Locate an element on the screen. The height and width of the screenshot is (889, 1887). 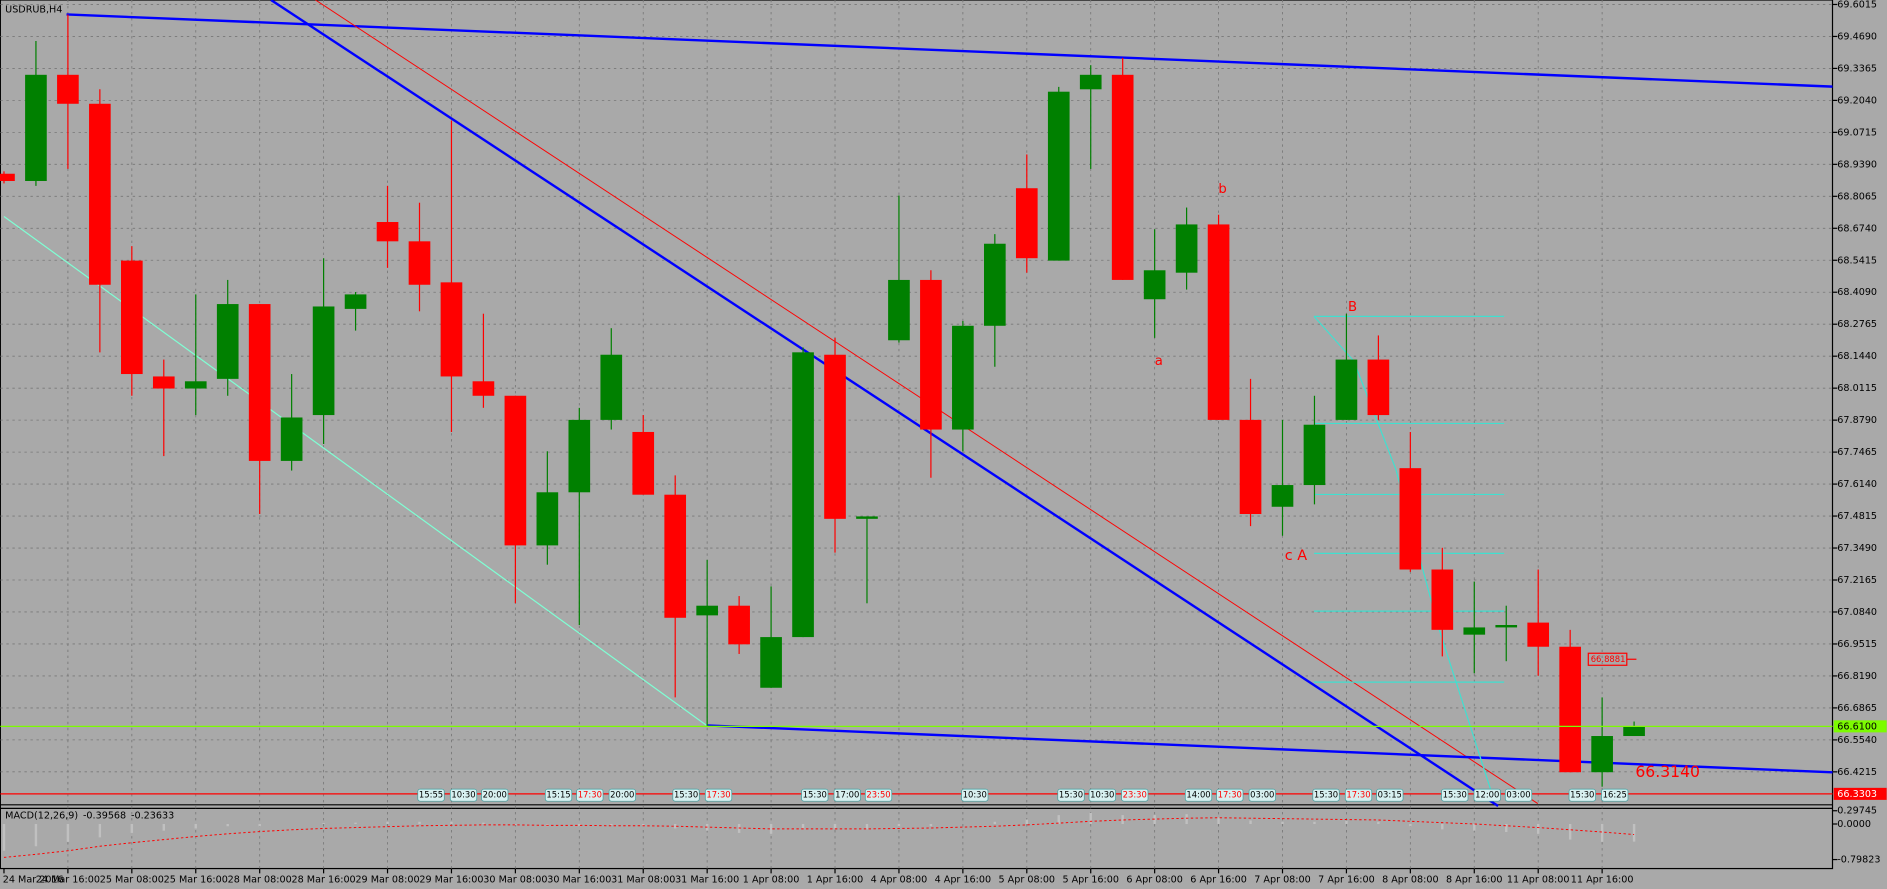
y-tick-label: 69.3365 is located at coordinates (1857, 68).